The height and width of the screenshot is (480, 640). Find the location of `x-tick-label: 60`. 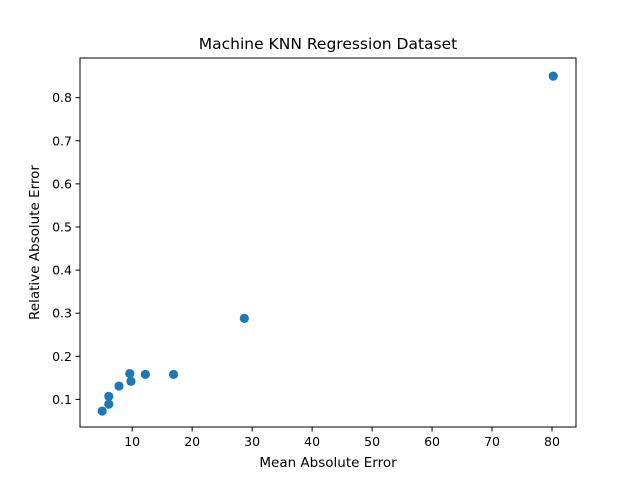

x-tick-label: 60 is located at coordinates (432, 441).